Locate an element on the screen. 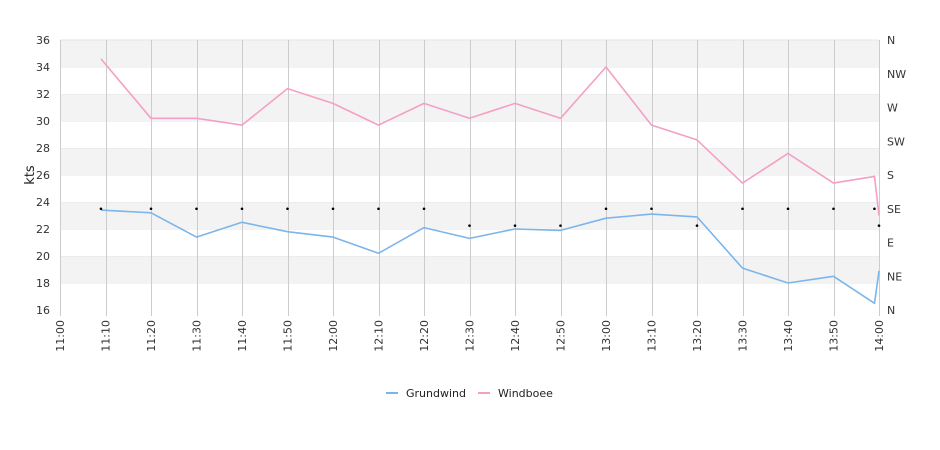 This screenshot has width=940, height=450. y2-tick-label: S is located at coordinates (890, 175).